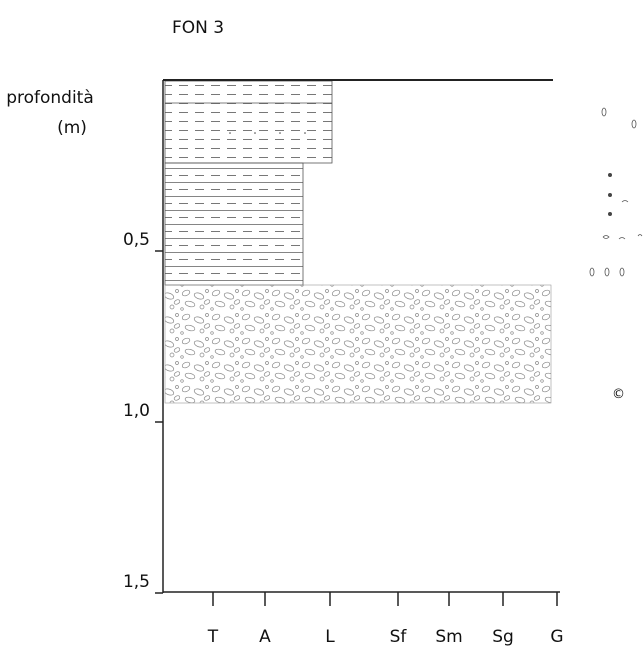 This screenshot has height=659, width=643. I want to click on grain-label: A, so click(265, 637).